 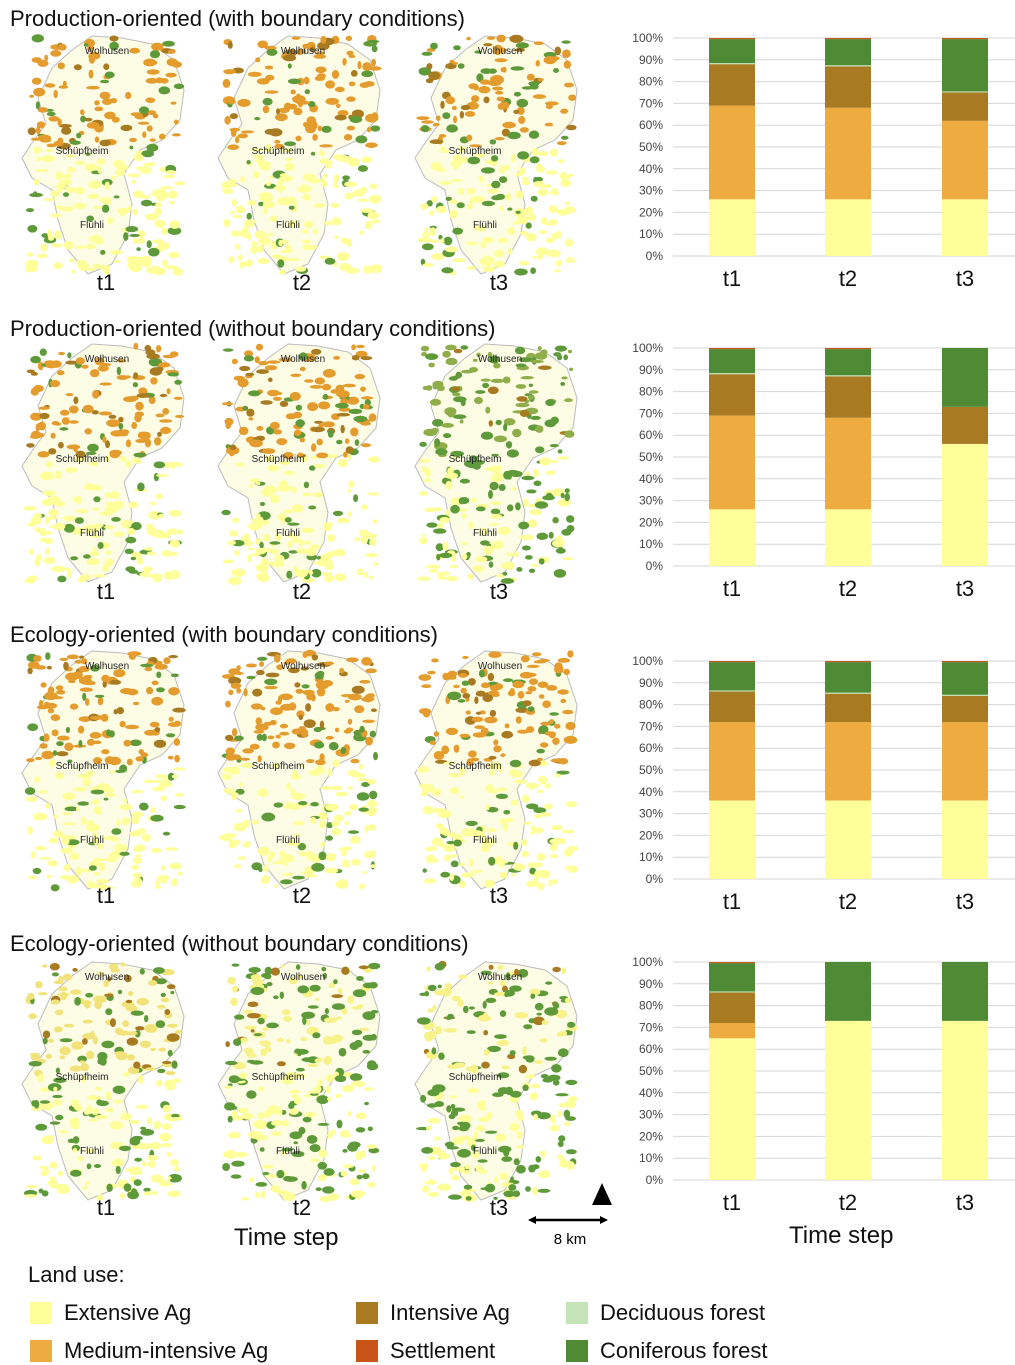 What do you see at coordinates (602, 1194) in the screenshot?
I see `north-arrow-icon` at bounding box center [602, 1194].